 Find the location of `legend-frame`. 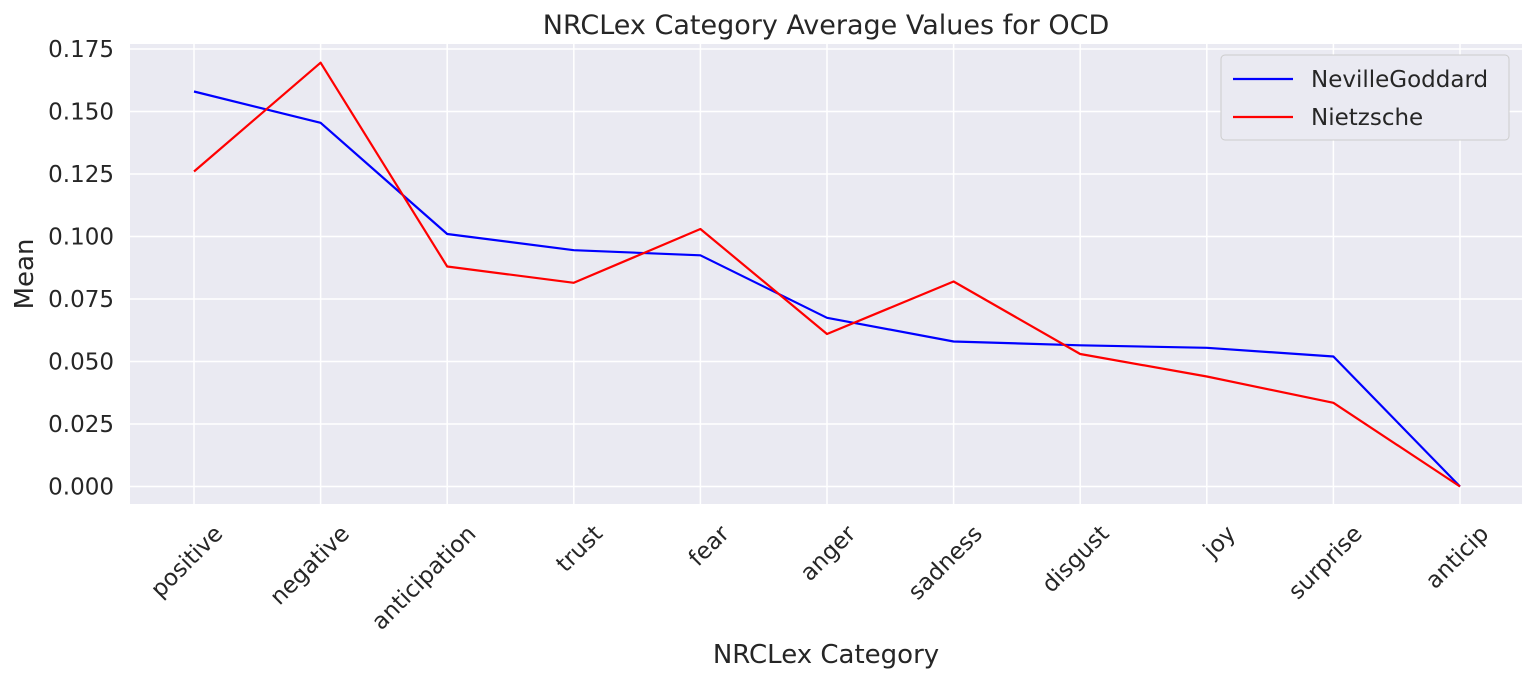

legend-frame is located at coordinates (1365, 97).